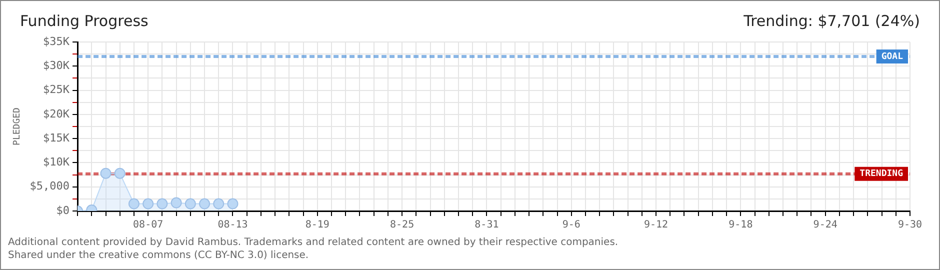  I want to click on x-tick-label: 9-12, so click(656, 225).